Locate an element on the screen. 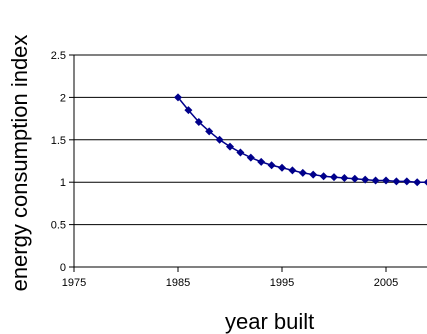 This screenshot has width=427, height=334. y-tick-label: 2 is located at coordinates (63, 98).